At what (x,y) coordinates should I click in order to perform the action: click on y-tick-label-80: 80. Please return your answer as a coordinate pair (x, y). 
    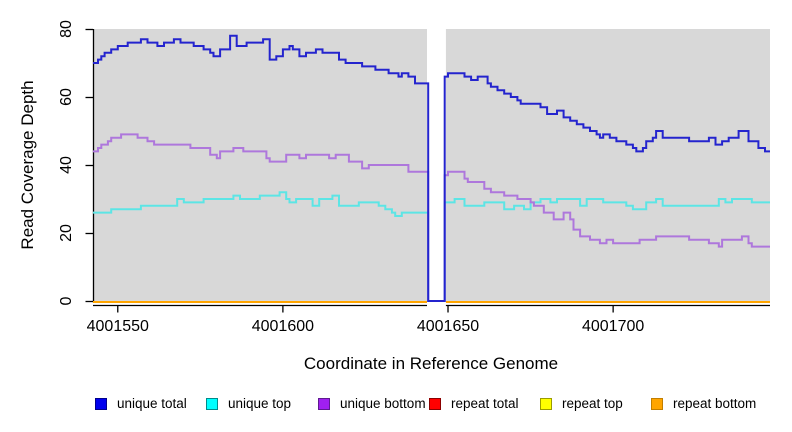
    Looking at the image, I should click on (66, 29).